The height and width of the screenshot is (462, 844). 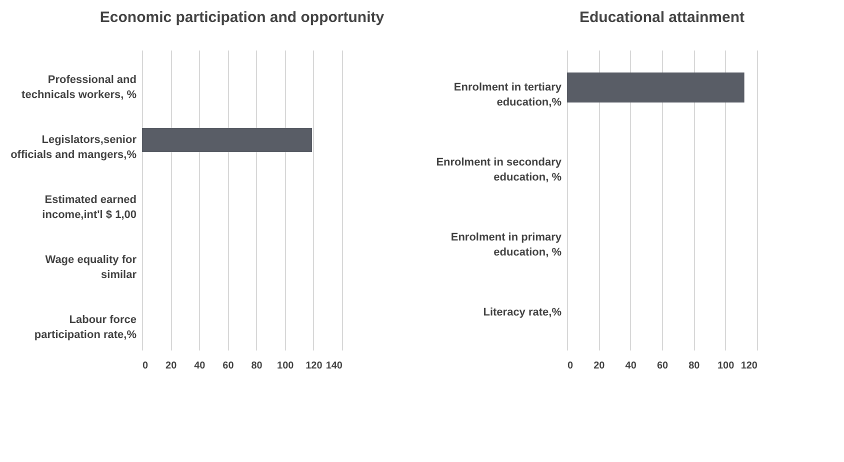 What do you see at coordinates (85, 327) in the screenshot?
I see `y-tick-label: Labour force participation rate,%` at bounding box center [85, 327].